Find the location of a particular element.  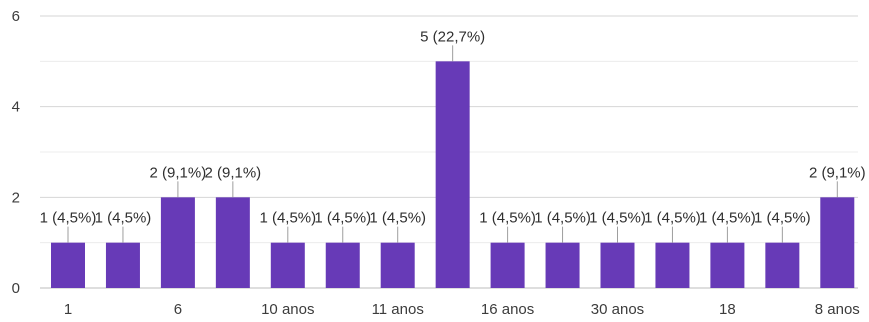

x-tick-label: 1 is located at coordinates (68, 309).